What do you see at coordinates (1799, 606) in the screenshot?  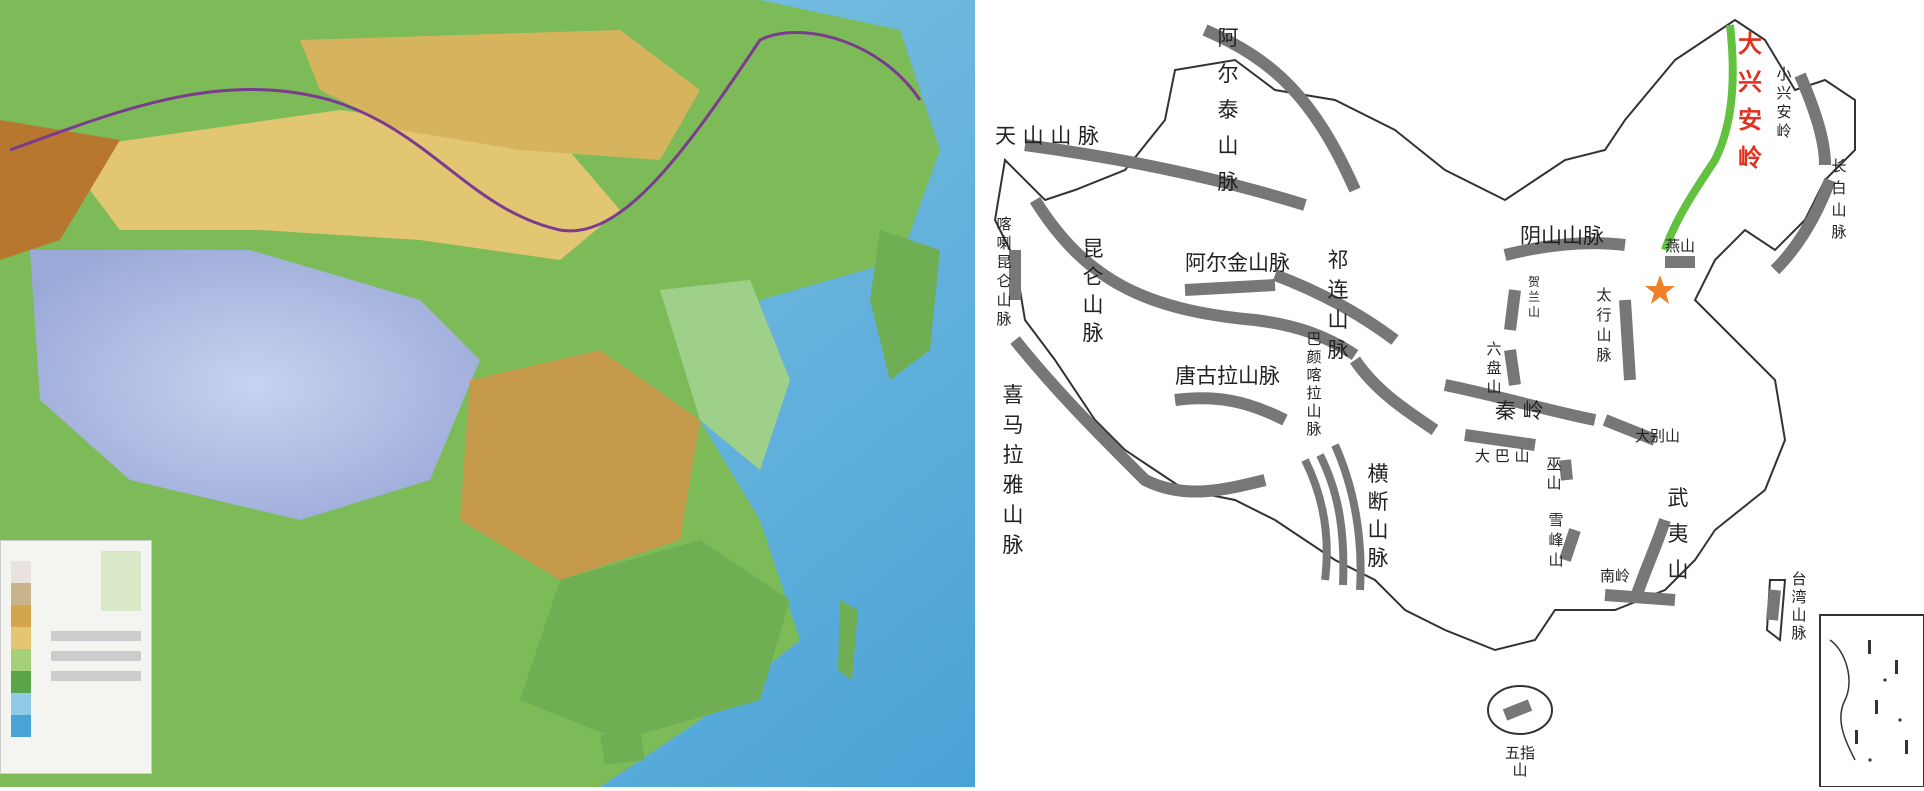 I see `label-taiwan: 台 湾 山 脉` at bounding box center [1799, 606].